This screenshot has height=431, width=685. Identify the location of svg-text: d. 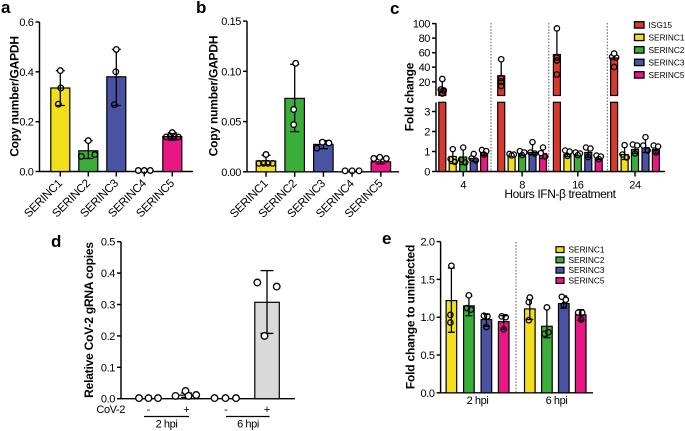
(56, 241).